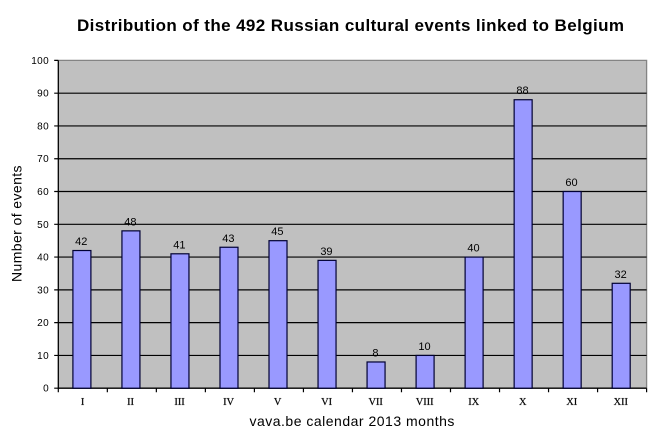  Describe the element at coordinates (43, 290) in the screenshot. I see `svg-text: 30` at that location.